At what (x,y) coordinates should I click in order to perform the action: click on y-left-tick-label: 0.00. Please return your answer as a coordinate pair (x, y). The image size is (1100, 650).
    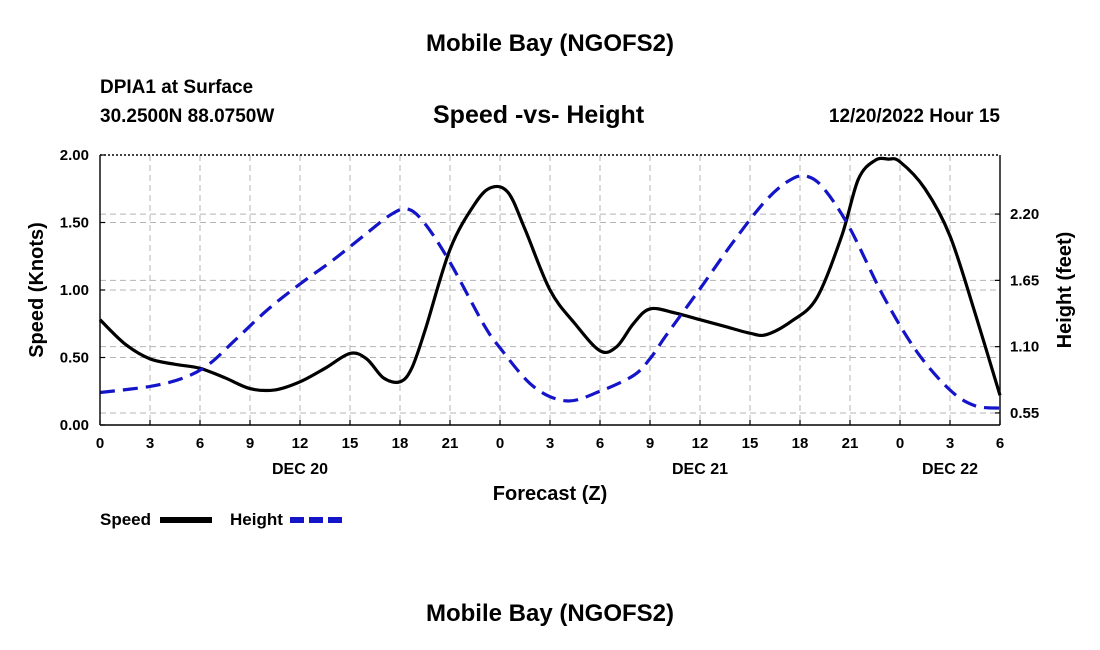
    Looking at the image, I should click on (74, 425).